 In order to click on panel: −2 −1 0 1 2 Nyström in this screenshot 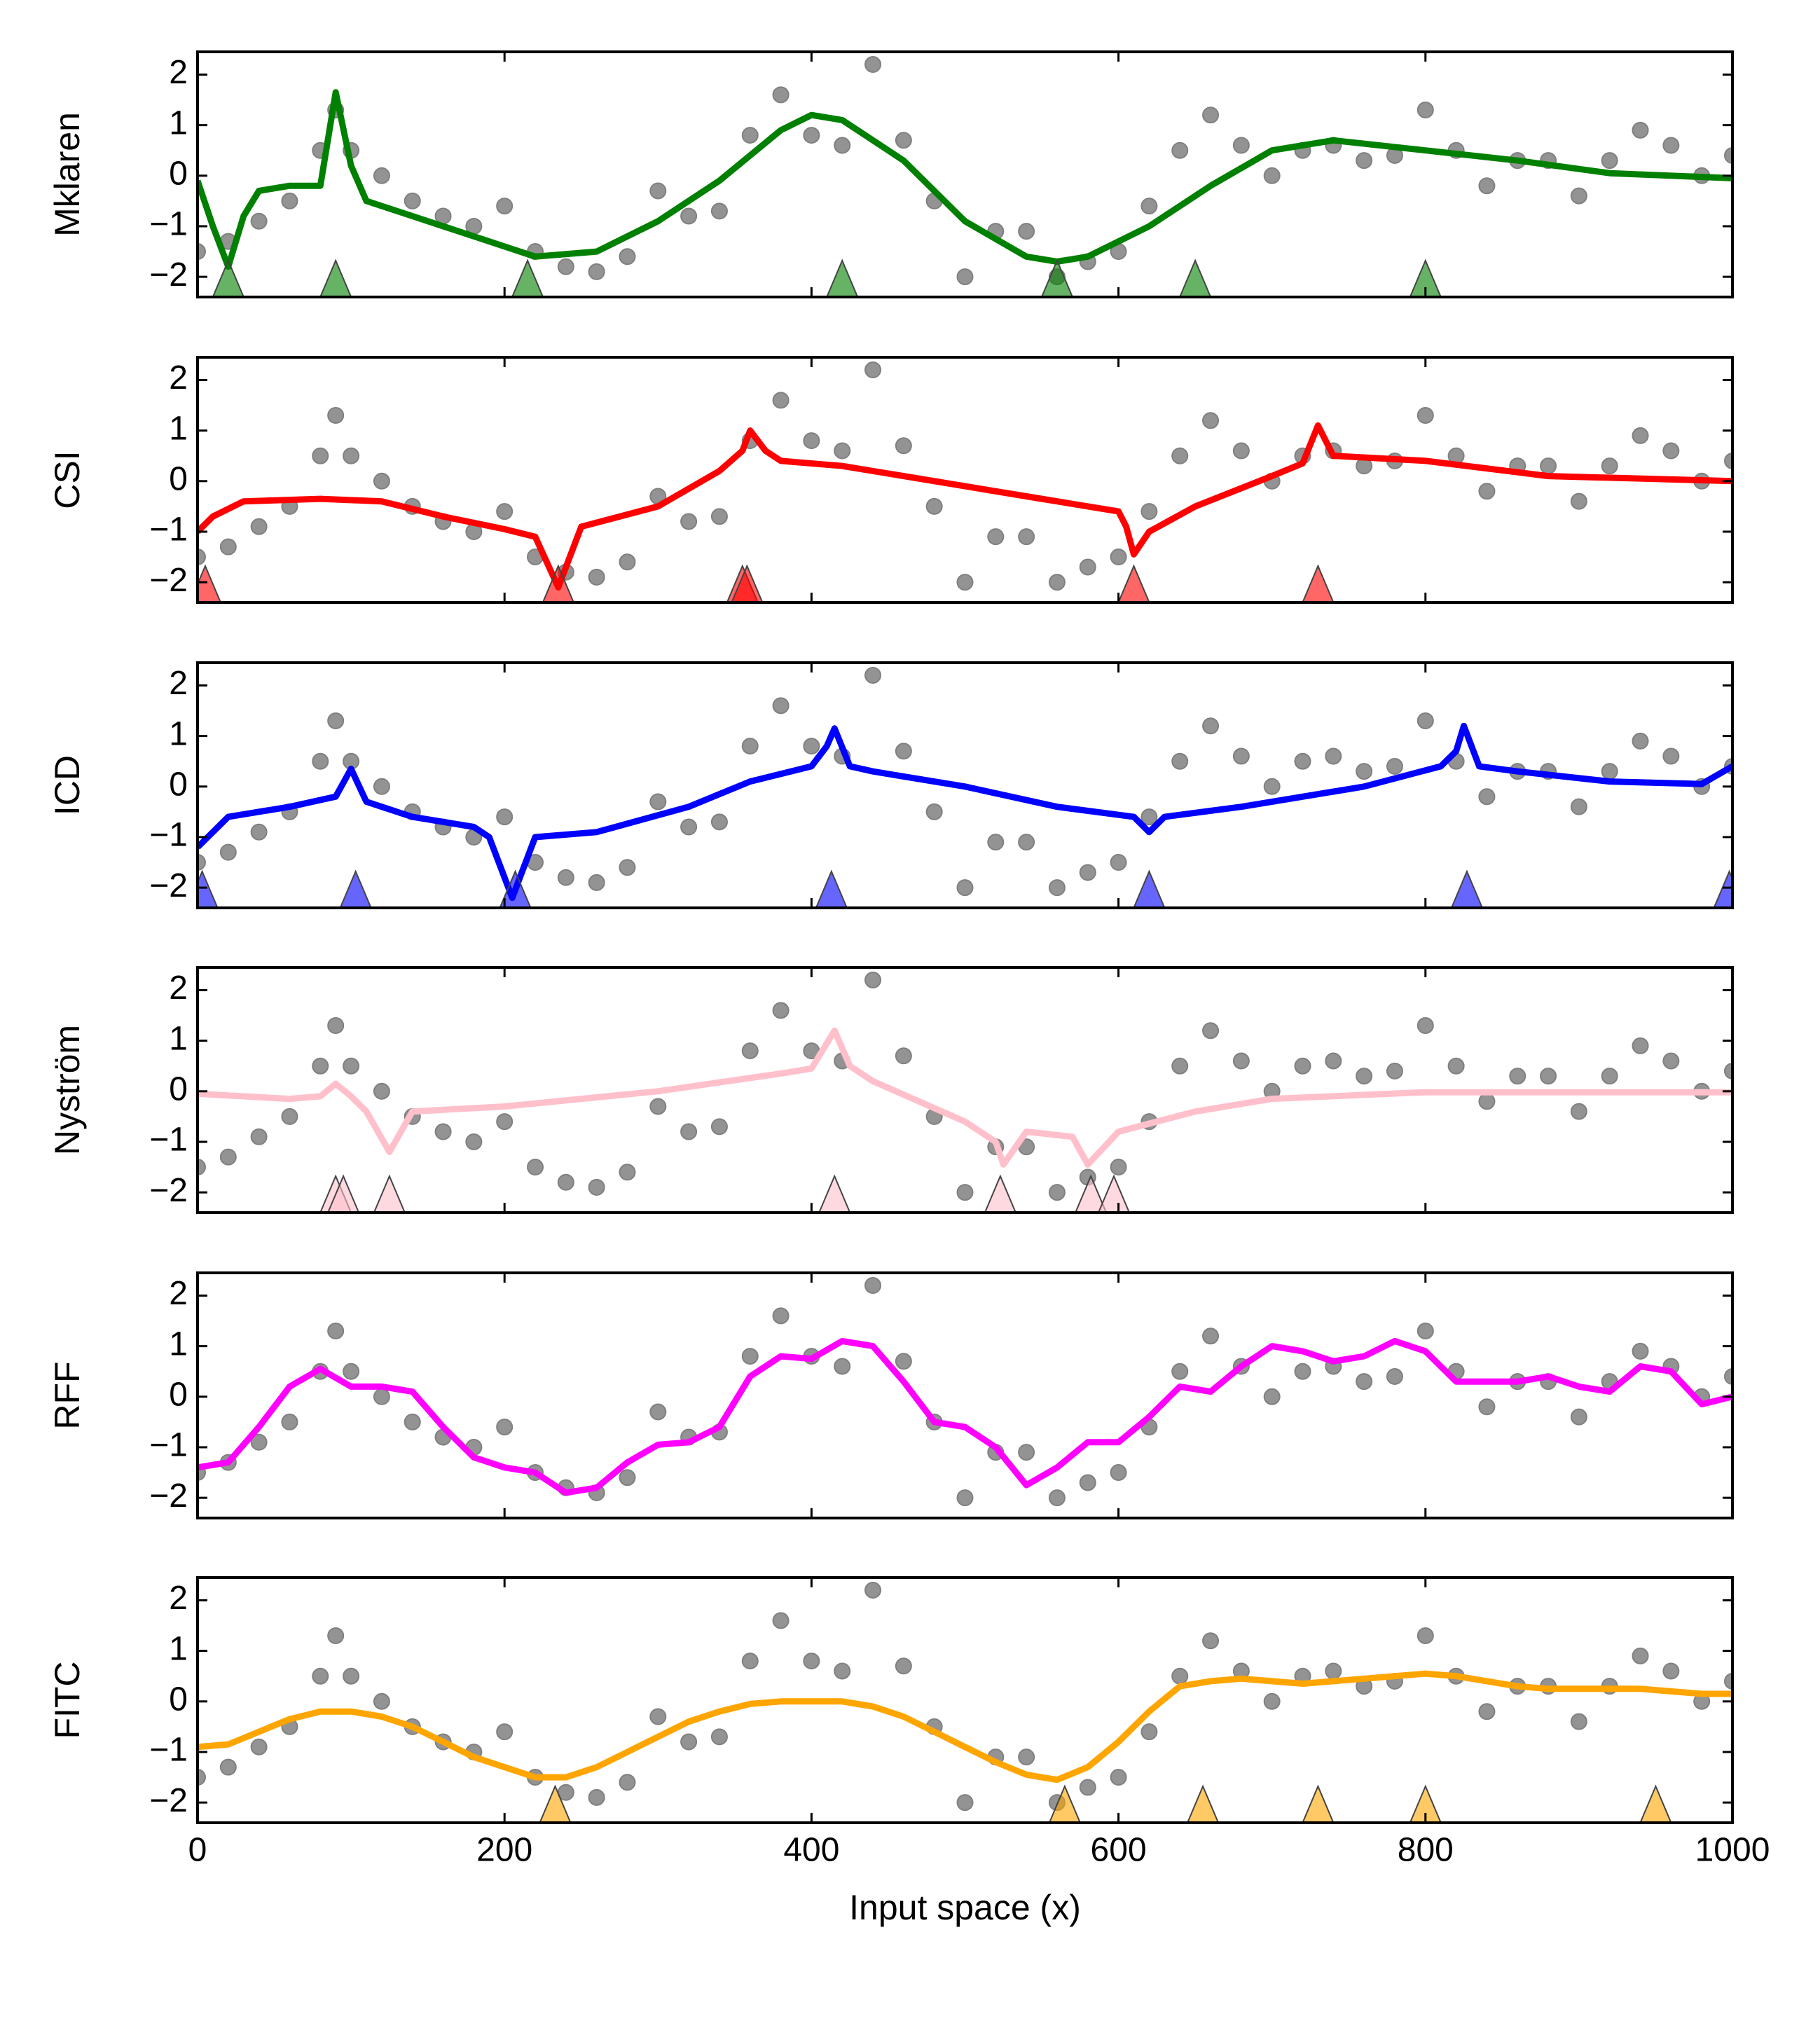, I will do `click(891, 1090)`.